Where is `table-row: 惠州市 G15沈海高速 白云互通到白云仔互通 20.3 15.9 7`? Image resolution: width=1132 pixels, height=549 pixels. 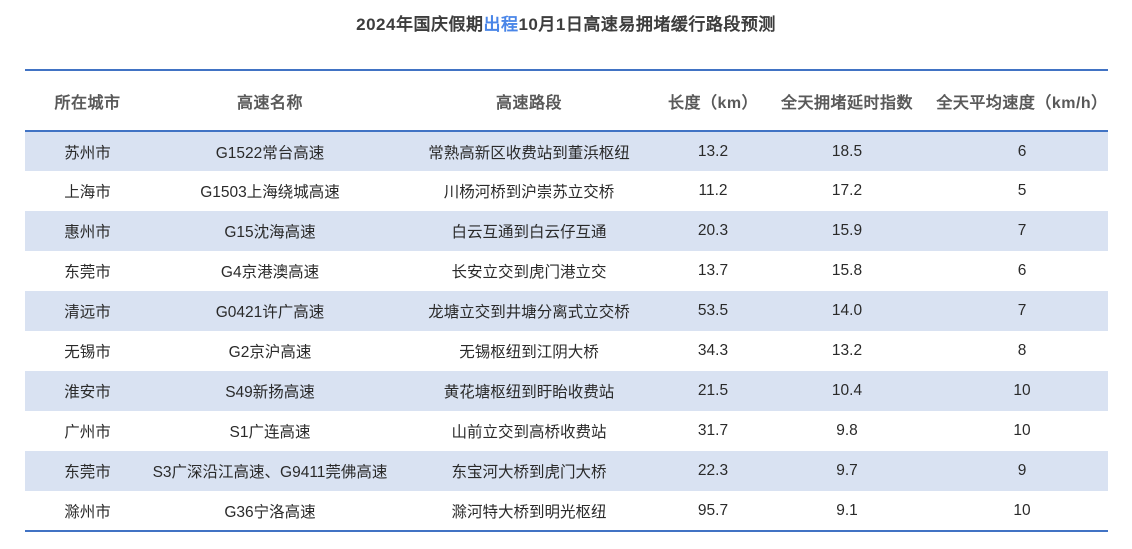 table-row: 惠州市 G15沈海高速 白云互通到白云仔互通 20.3 15.9 7 is located at coordinates (566, 231).